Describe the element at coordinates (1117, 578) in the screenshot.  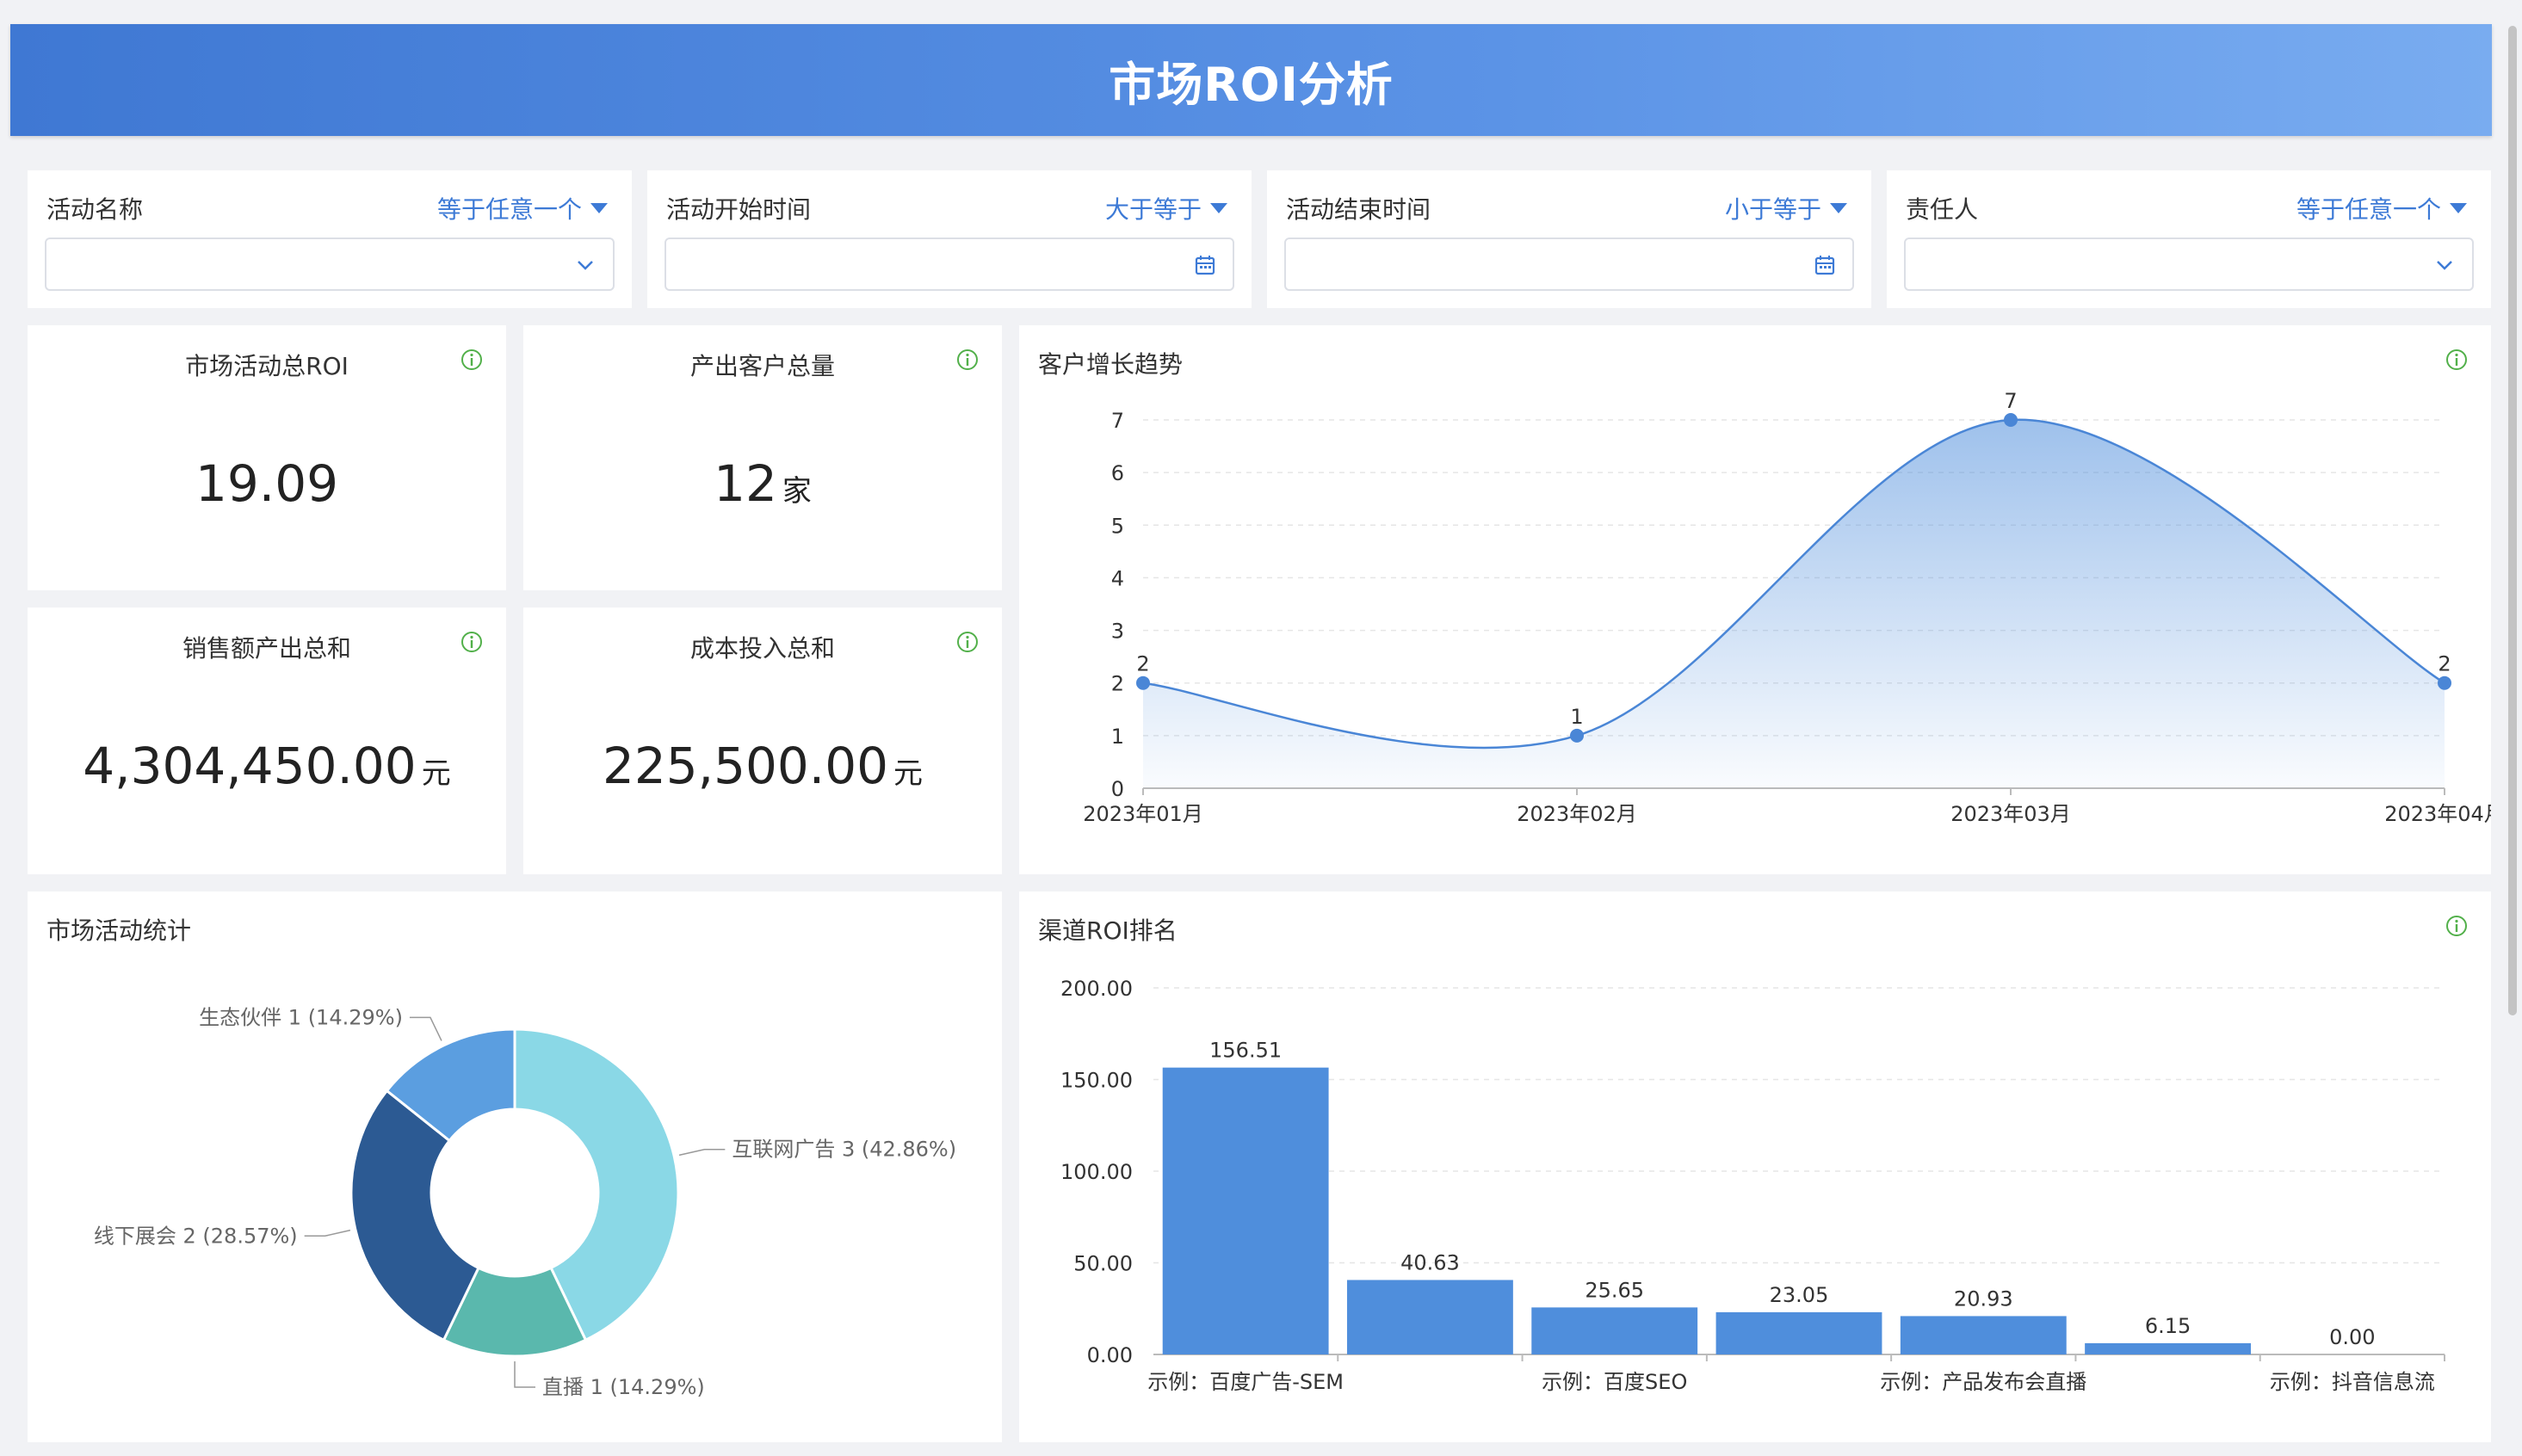
I see `y-tick-label: 4` at that location.